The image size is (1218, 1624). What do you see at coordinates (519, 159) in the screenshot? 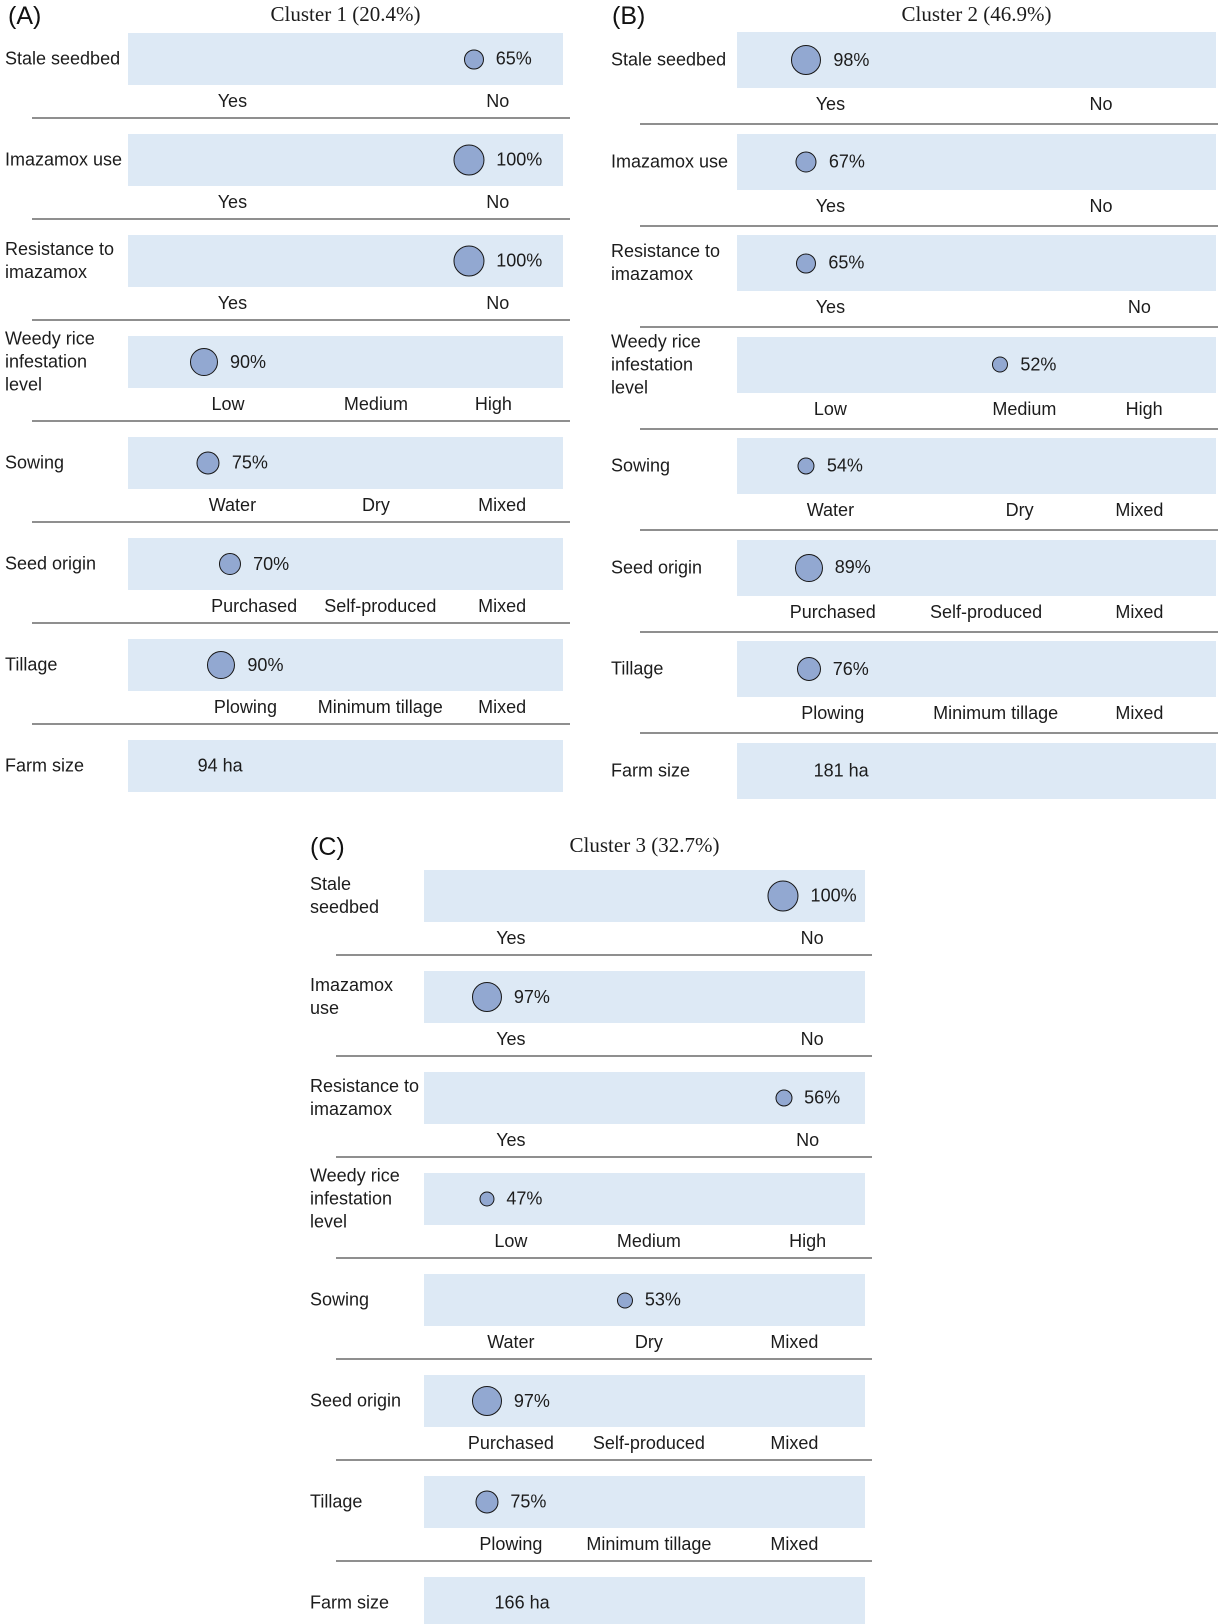
I see `percent-label: 100%` at bounding box center [519, 159].